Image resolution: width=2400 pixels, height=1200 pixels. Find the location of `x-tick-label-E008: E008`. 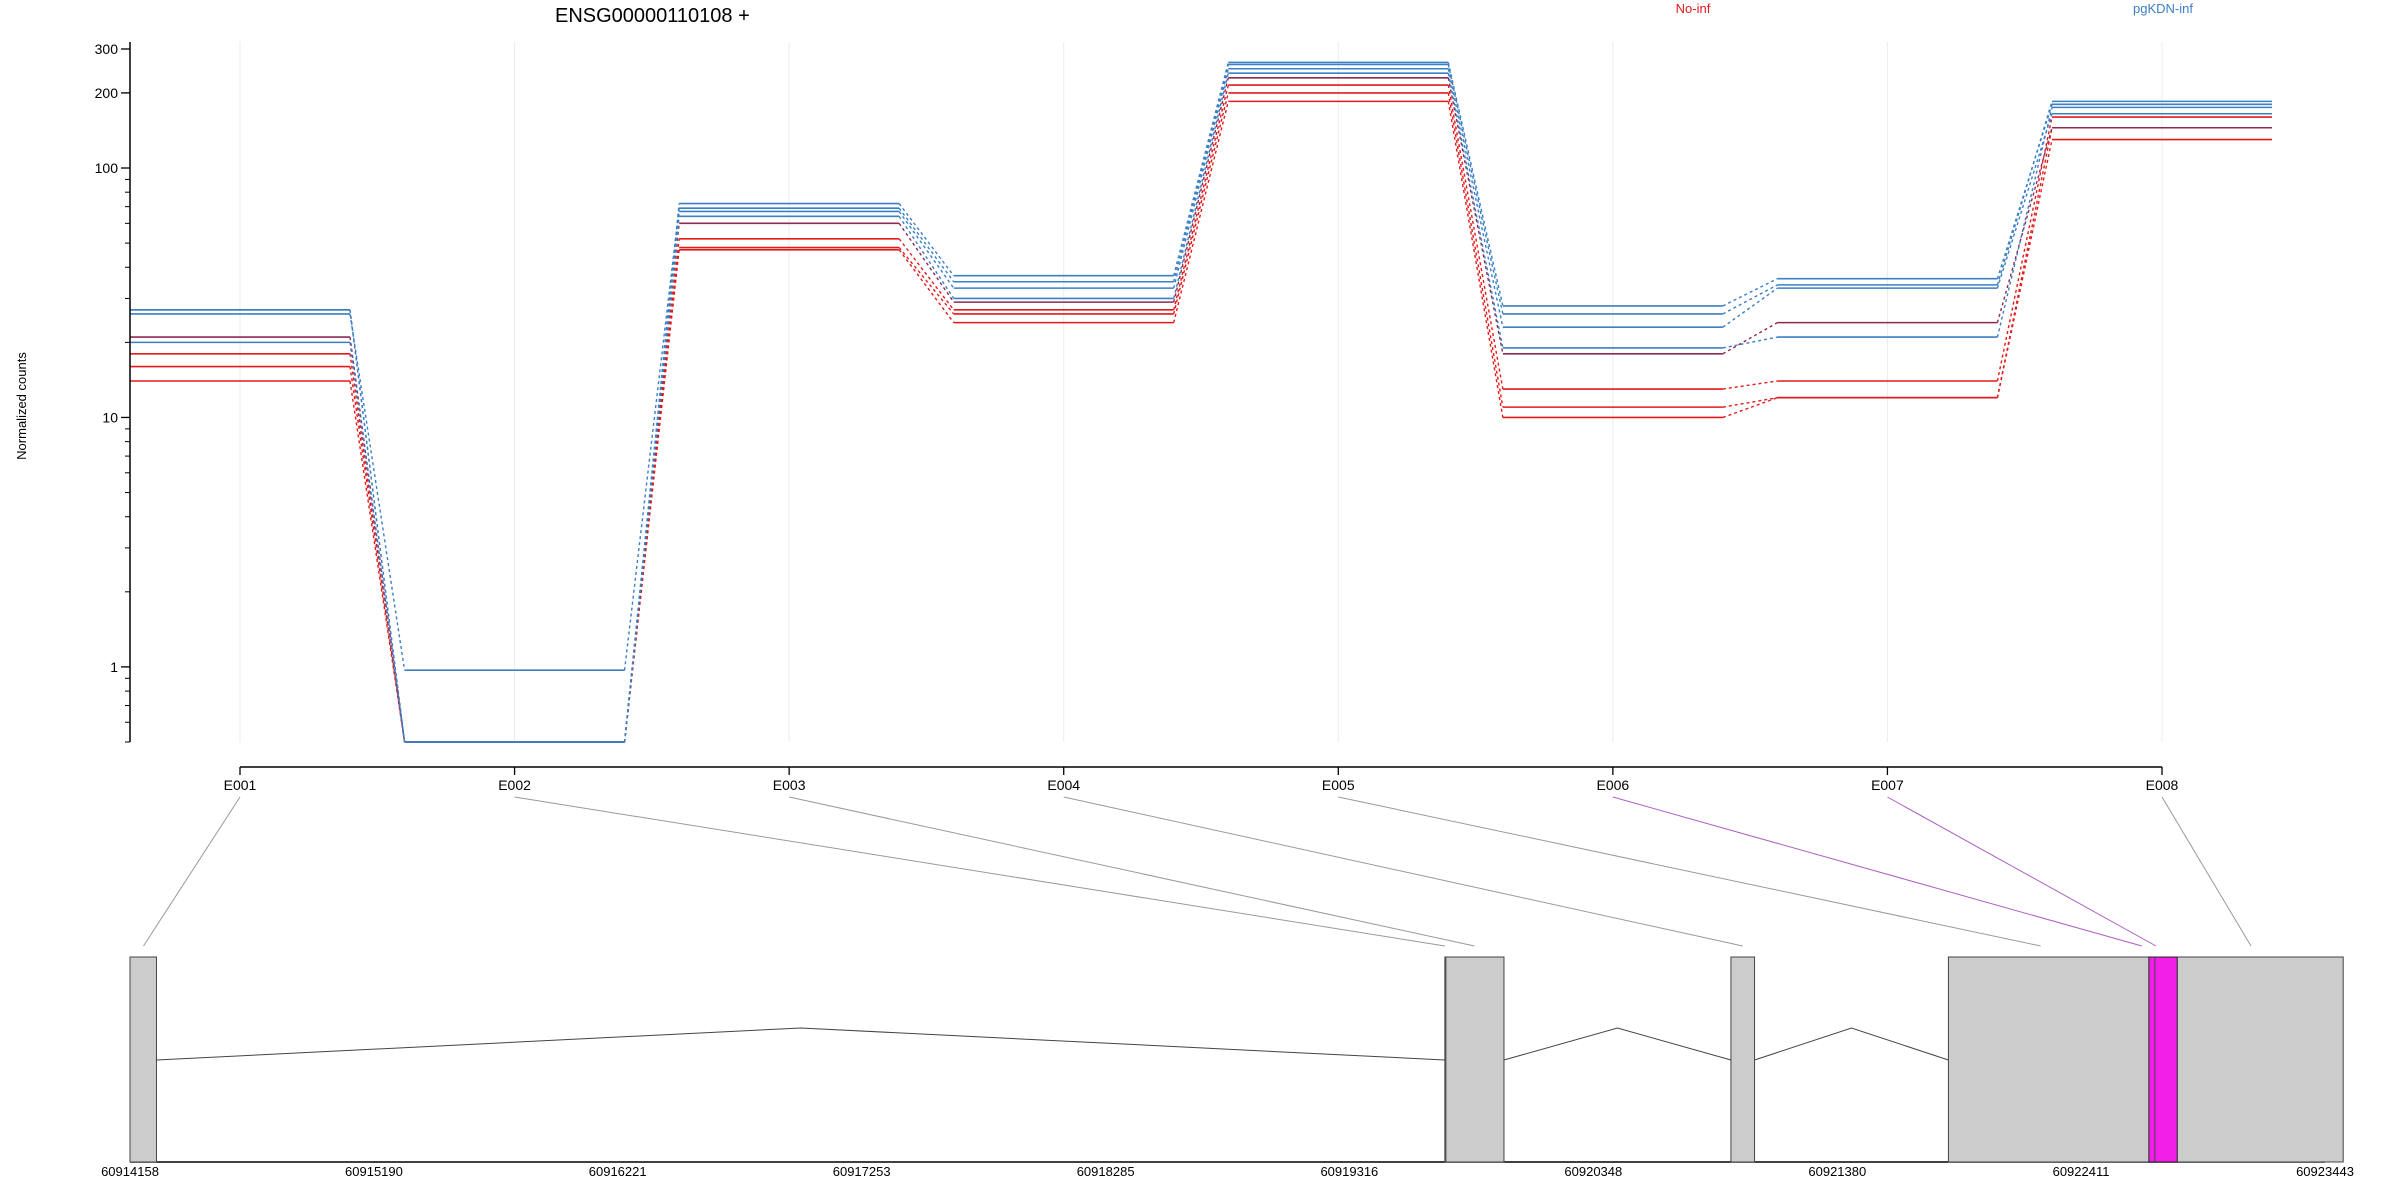

x-tick-label-E008: E008 is located at coordinates (2162, 785).